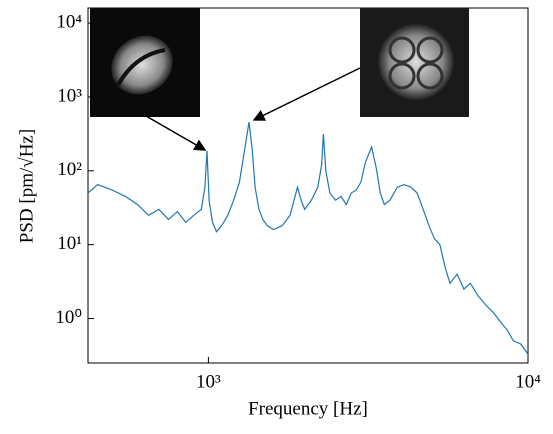  What do you see at coordinates (528, 381) in the screenshot?
I see `x-tick-label: 10⁴` at bounding box center [528, 381].